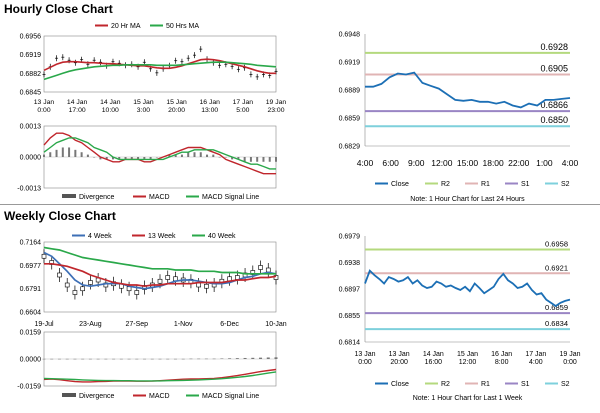  Describe the element at coordinates (544, 163) in the screenshot. I see `hourly-pivot-xtick: 1:00` at that location.